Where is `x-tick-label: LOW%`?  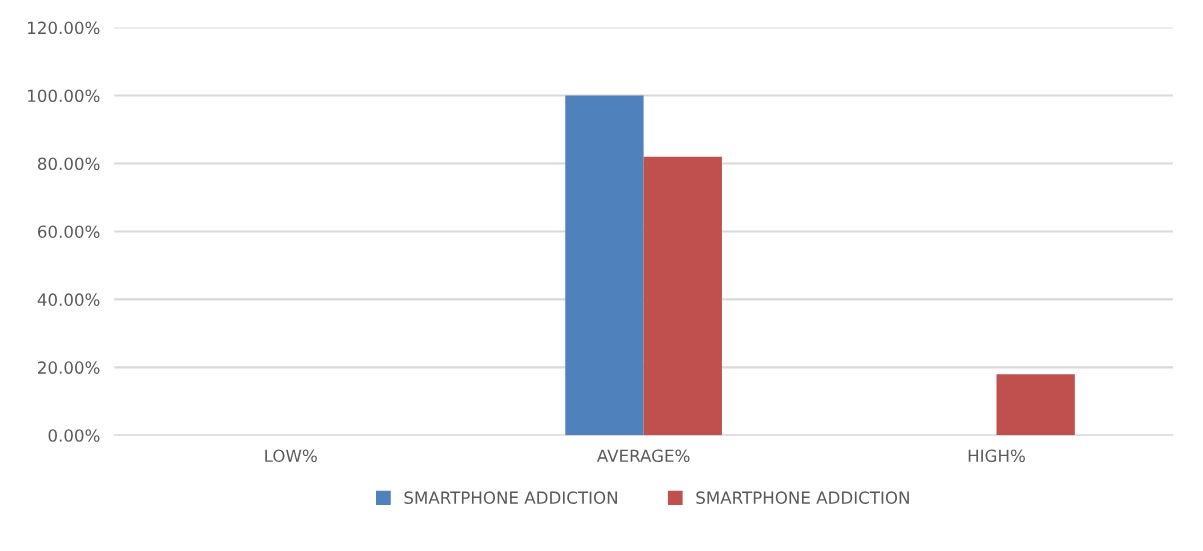 x-tick-label: LOW% is located at coordinates (291, 456).